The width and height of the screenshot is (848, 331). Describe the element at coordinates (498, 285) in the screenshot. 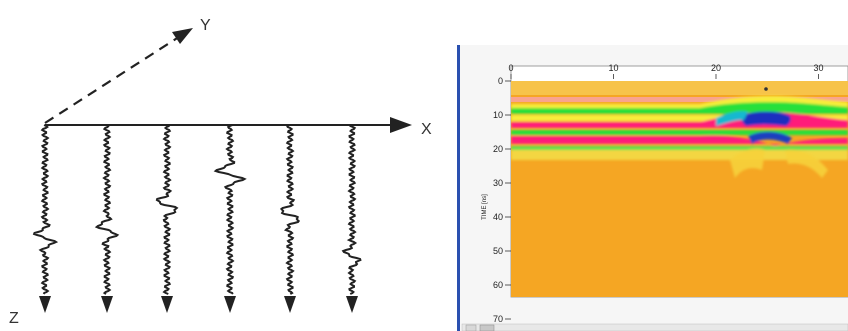

I see `y-tick-label: 60` at that location.